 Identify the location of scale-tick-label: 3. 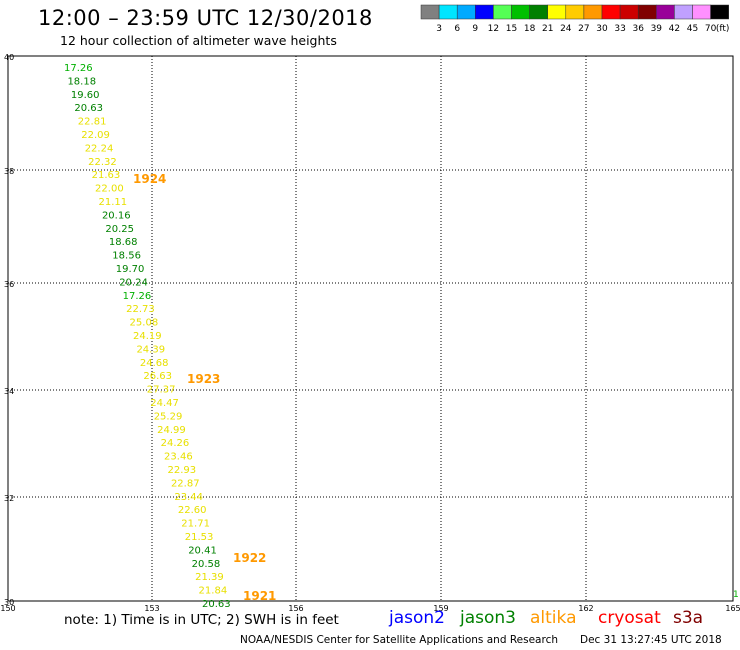
(439, 29).